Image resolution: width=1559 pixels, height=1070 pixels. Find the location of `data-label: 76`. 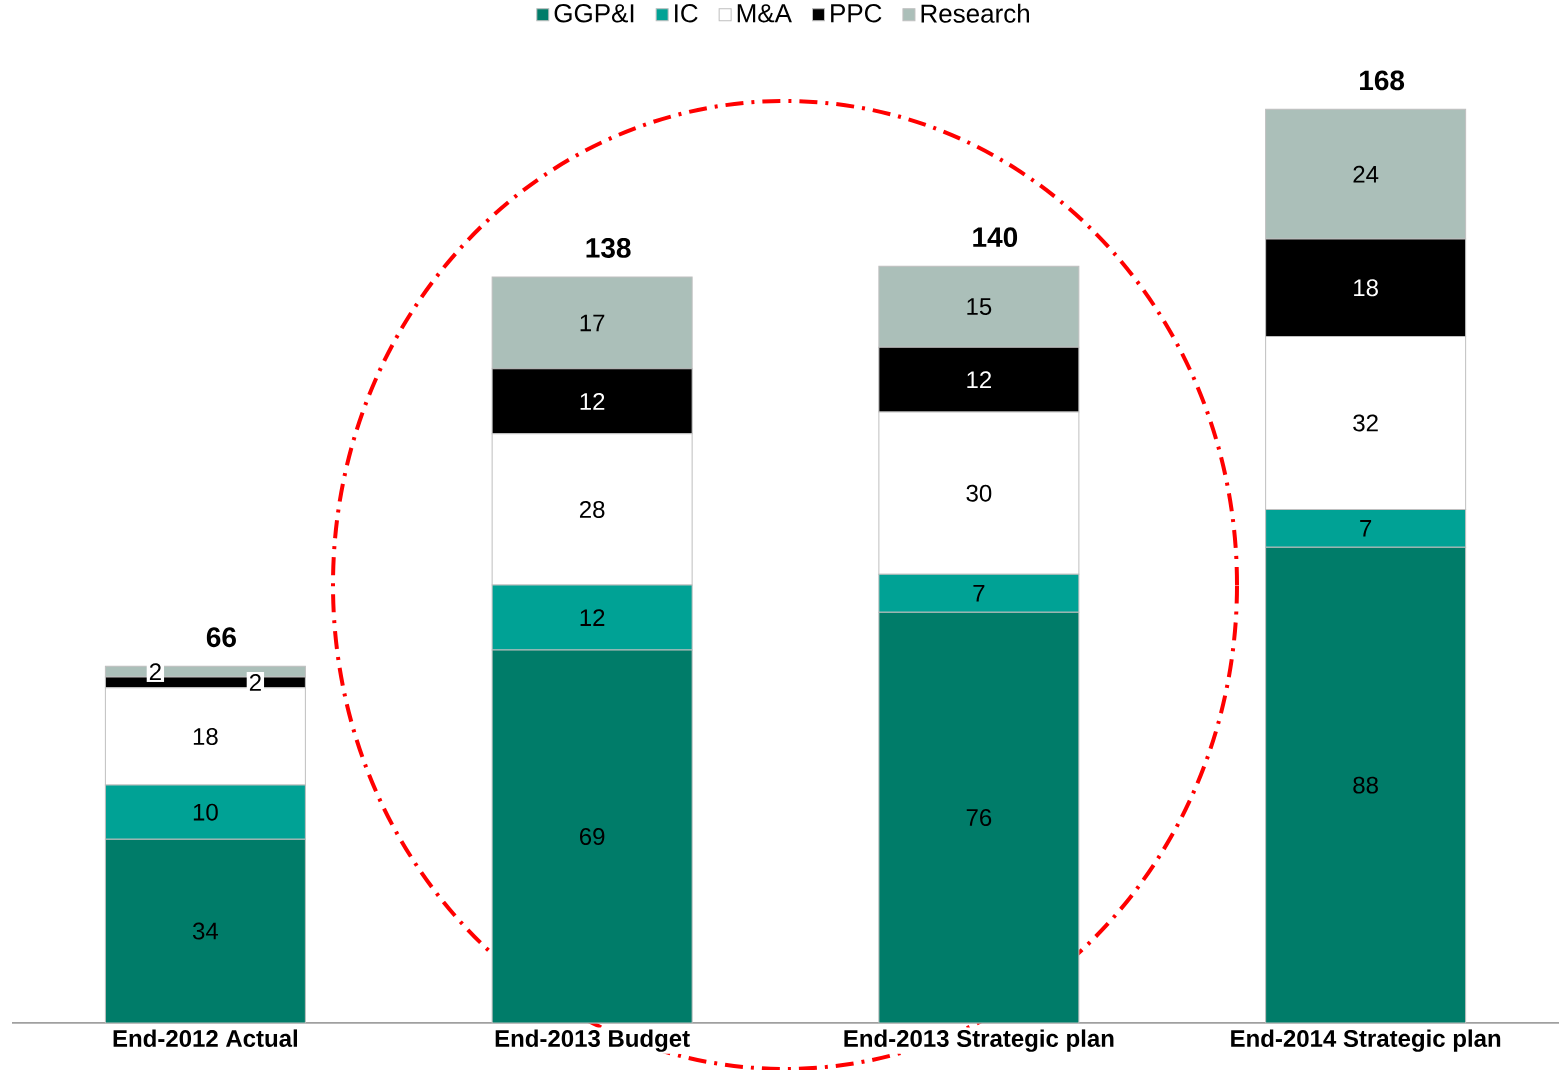

data-label: 76 is located at coordinates (979, 818).